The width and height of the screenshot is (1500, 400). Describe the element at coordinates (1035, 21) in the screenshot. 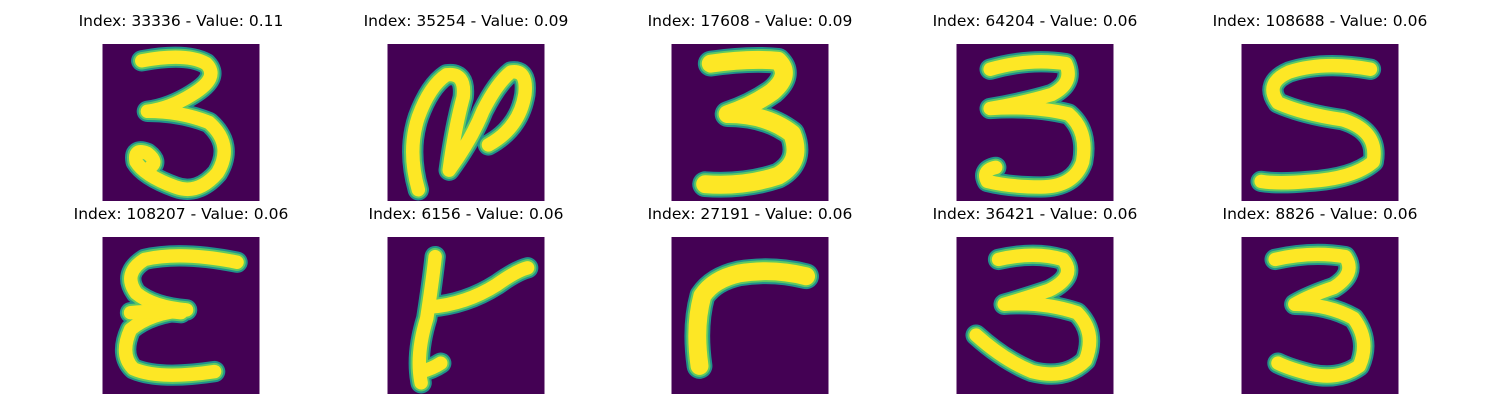

I see `panel-title: Index: 64204 - Value: 0.06` at that location.